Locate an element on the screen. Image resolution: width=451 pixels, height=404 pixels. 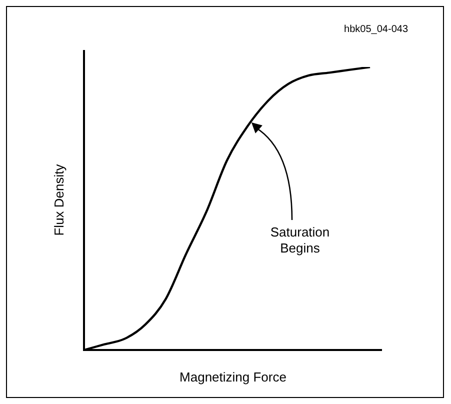
text: hbk05_04-043 is located at coordinates (376, 29).